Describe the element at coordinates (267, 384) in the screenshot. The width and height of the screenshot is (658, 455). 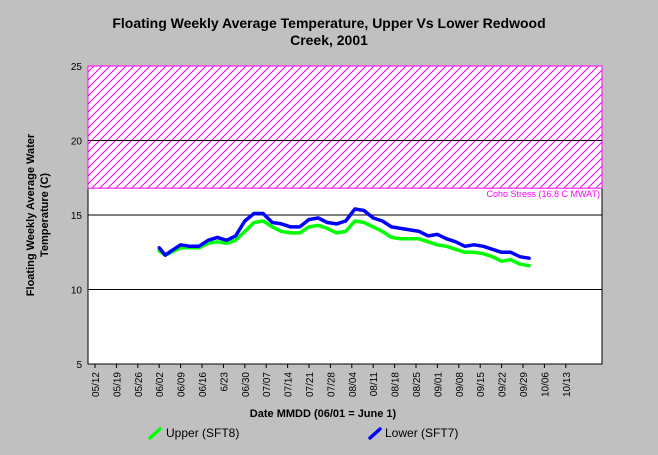
I see `x-tick-label: 07/07` at that location.